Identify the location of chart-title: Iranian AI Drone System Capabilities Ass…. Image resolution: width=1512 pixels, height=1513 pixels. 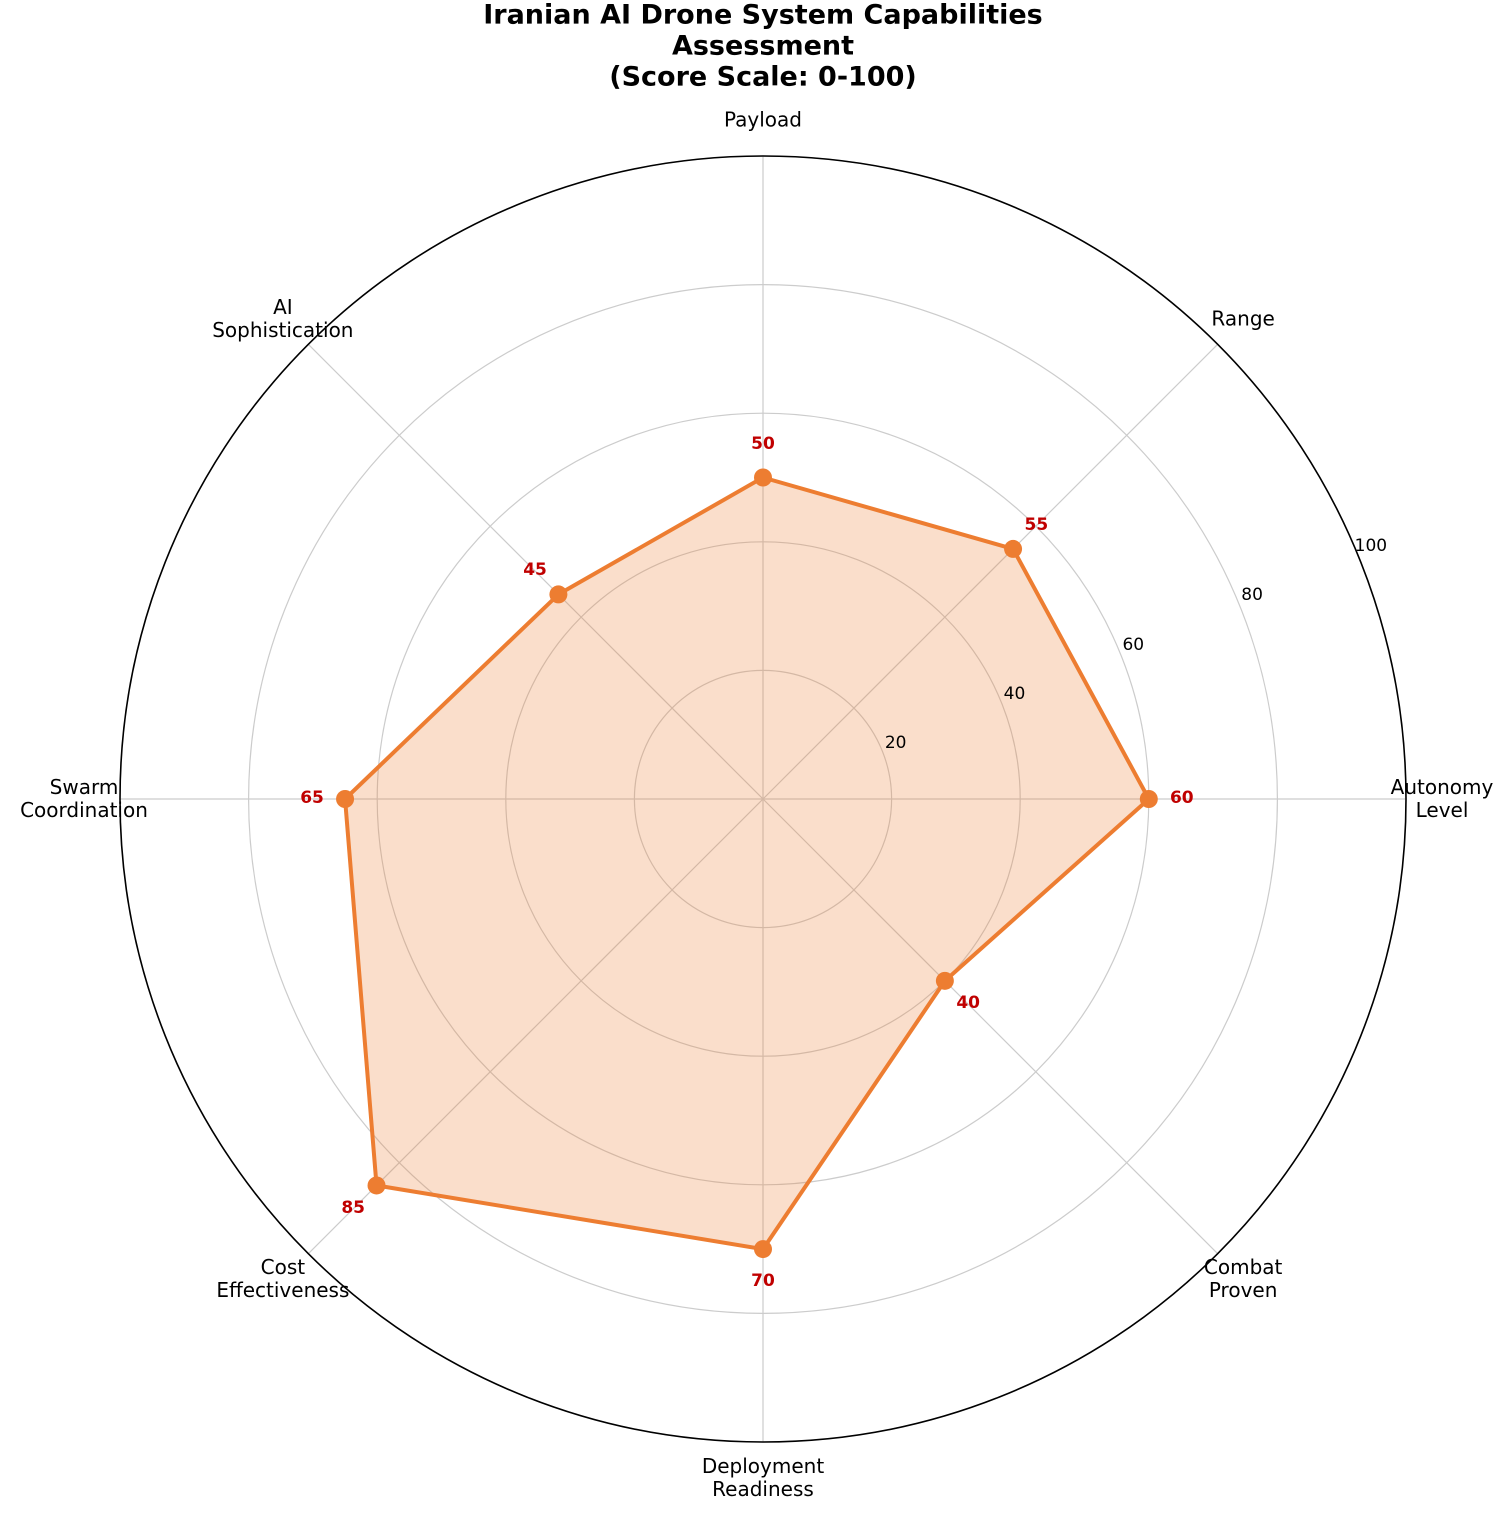
(763, 46).